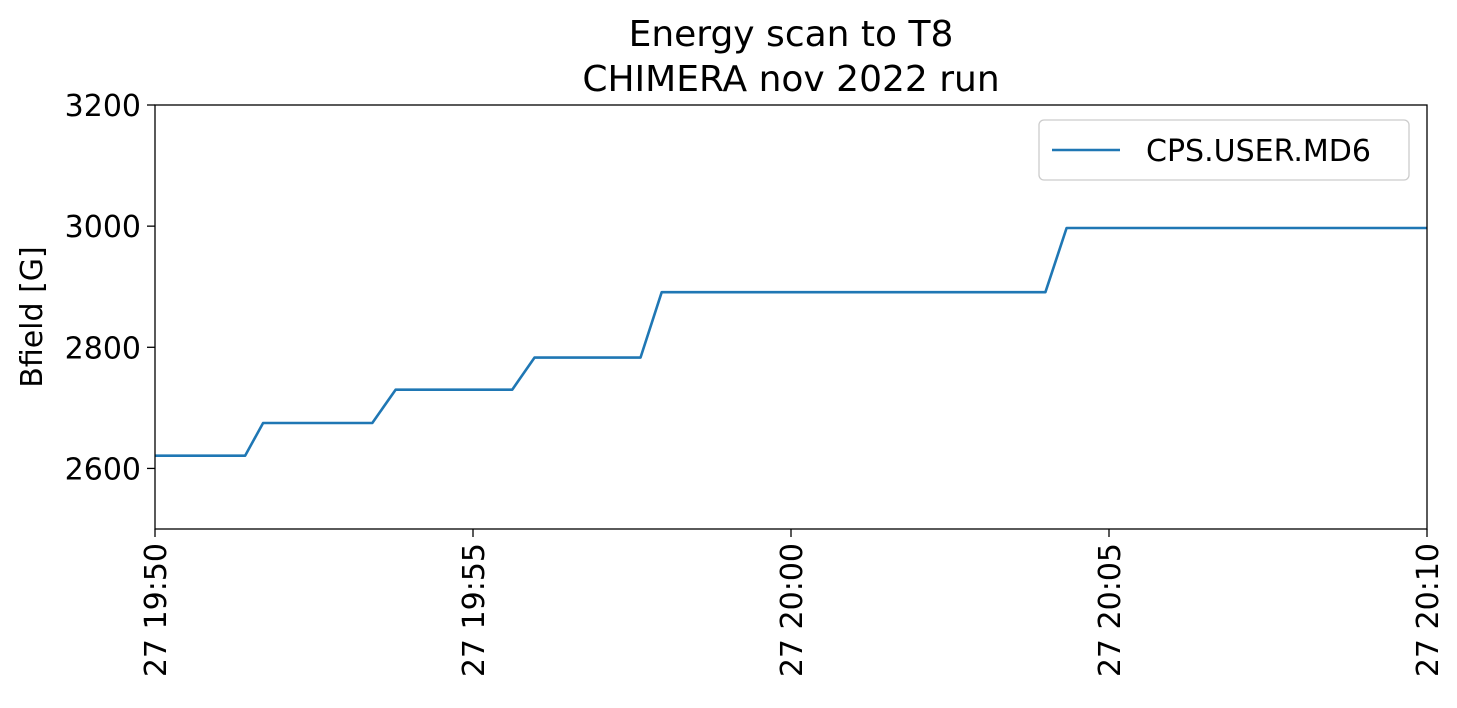 The image size is (1457, 708). I want to click on legend-box, so click(1224, 150).